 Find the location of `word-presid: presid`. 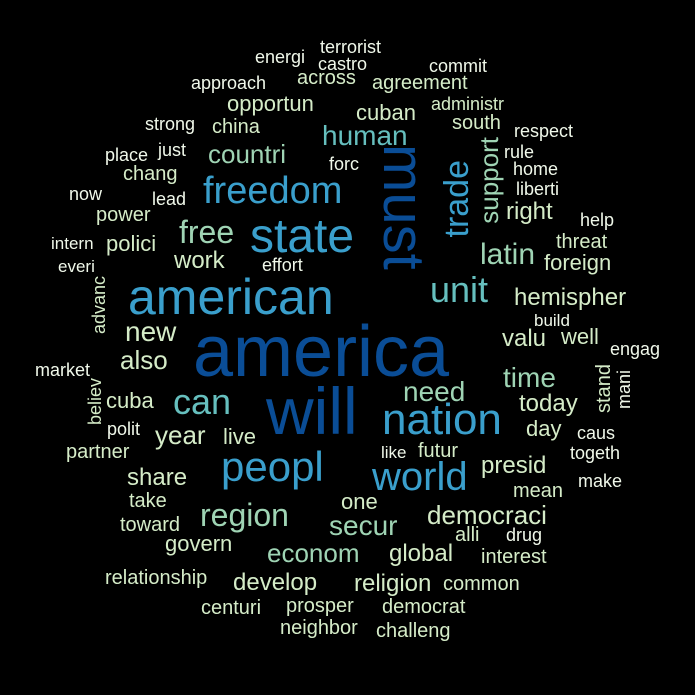

word-presid: presid is located at coordinates (514, 465).